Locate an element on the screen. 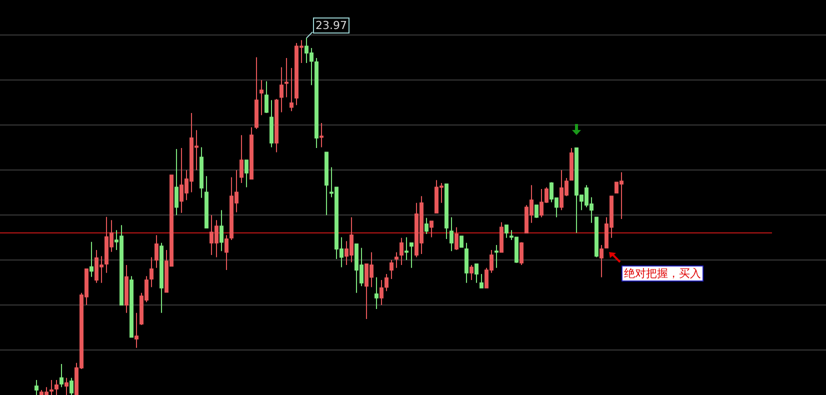 The height and width of the screenshot is (395, 826). text: 23.97 is located at coordinates (331, 25).